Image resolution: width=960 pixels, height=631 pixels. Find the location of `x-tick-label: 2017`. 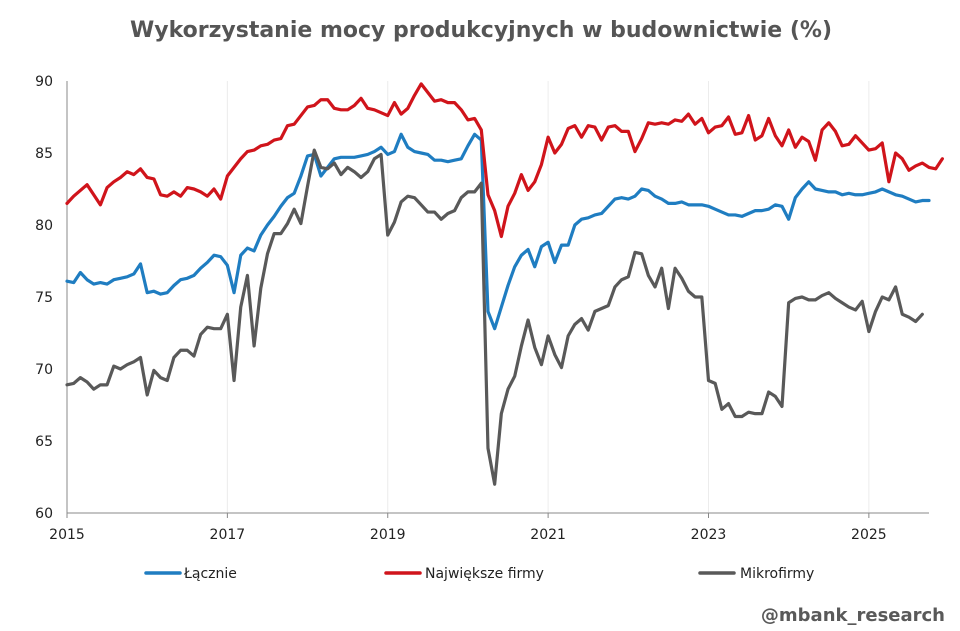

x-tick-label: 2017 is located at coordinates (228, 535).